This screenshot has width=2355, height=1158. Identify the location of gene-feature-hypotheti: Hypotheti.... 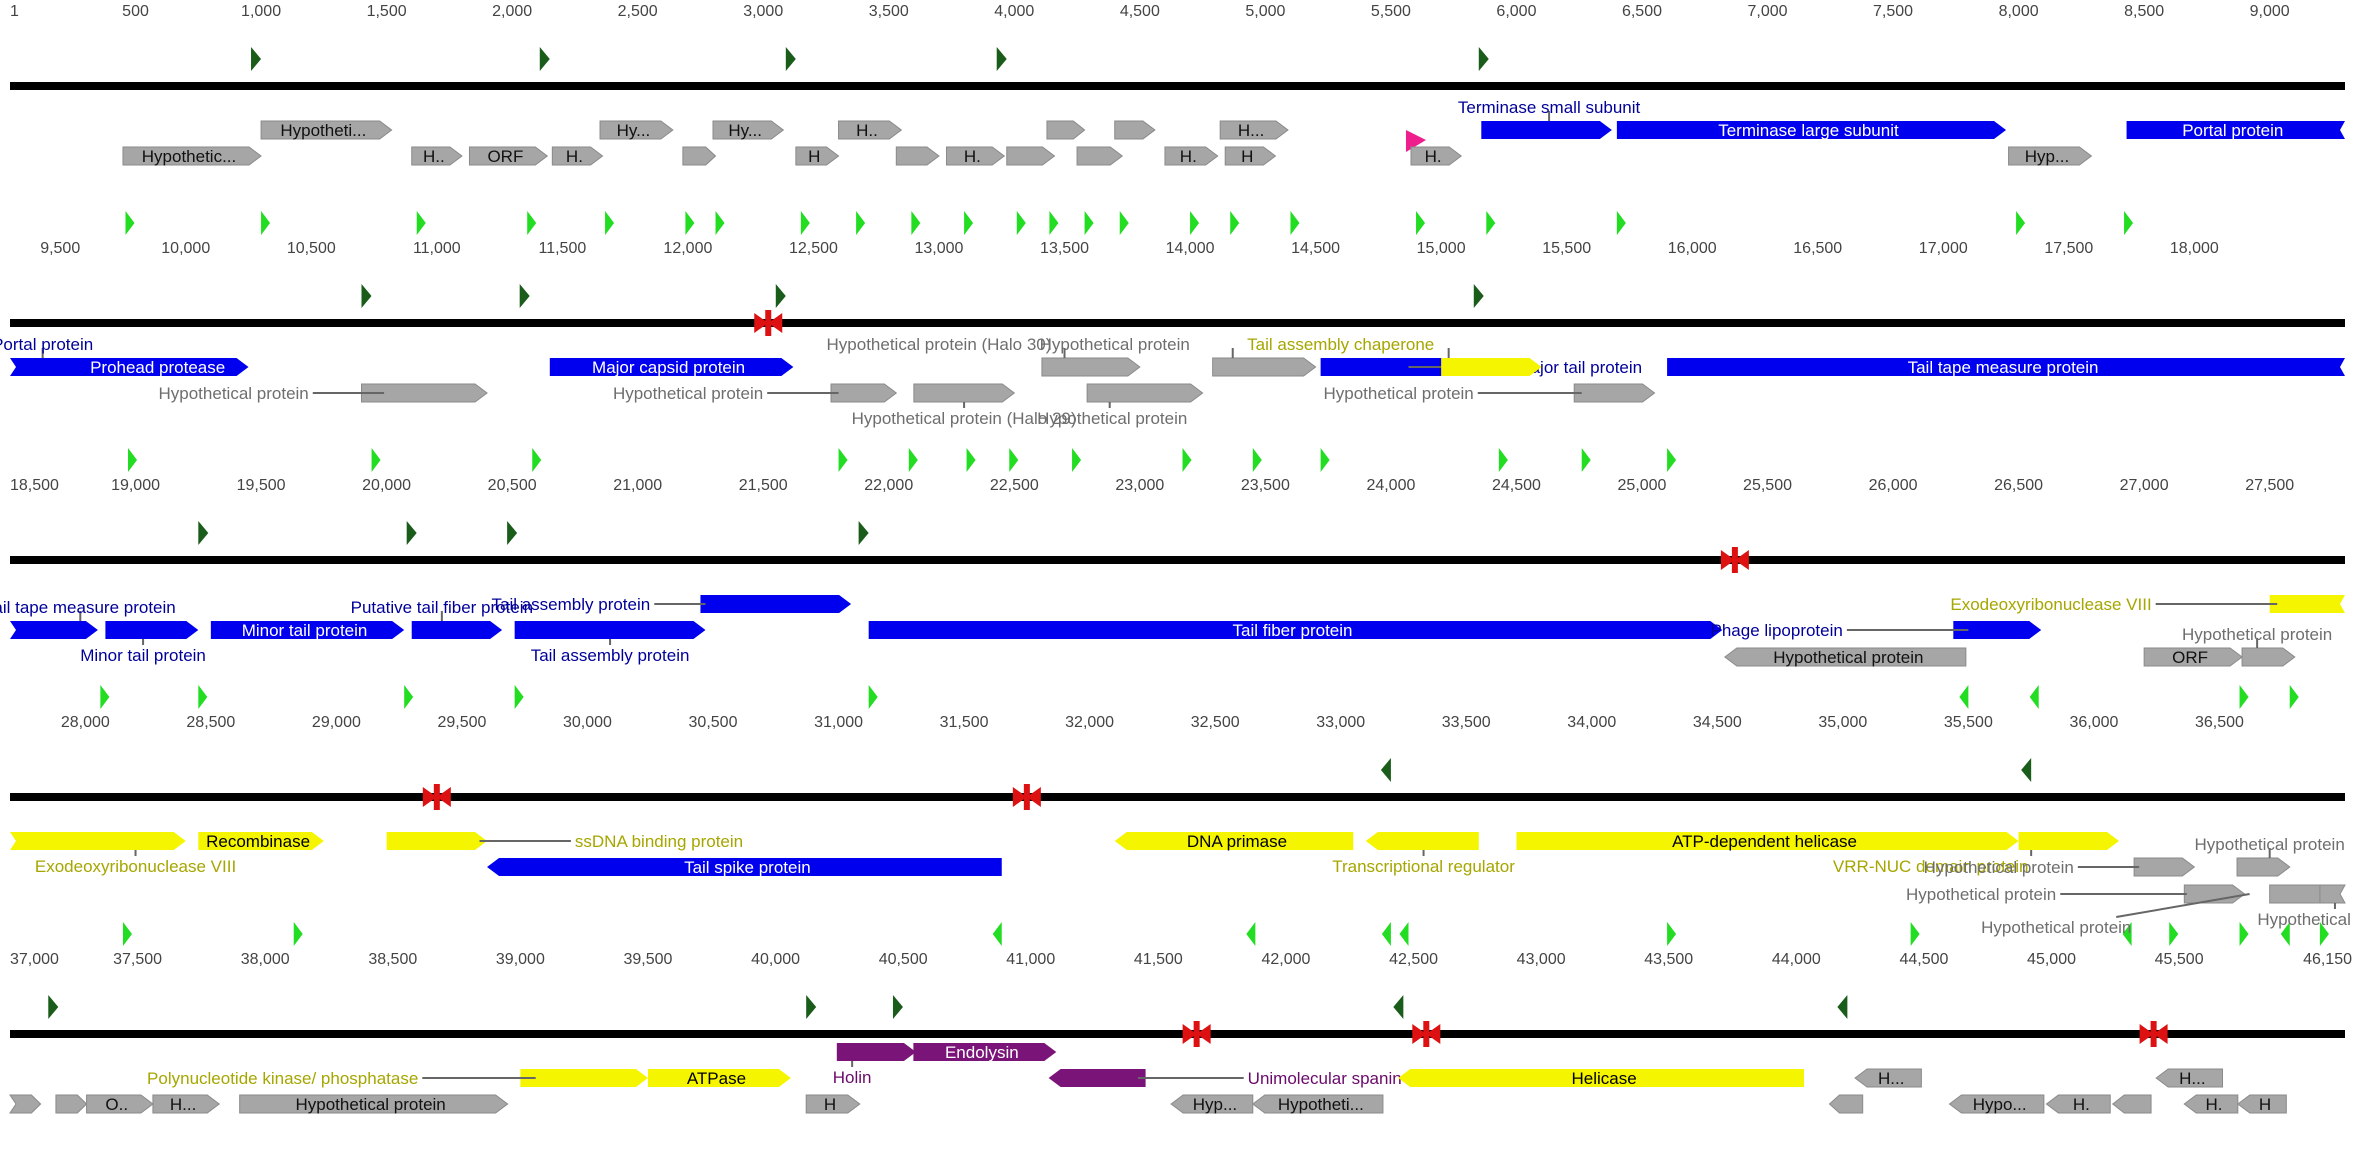
(326, 130).